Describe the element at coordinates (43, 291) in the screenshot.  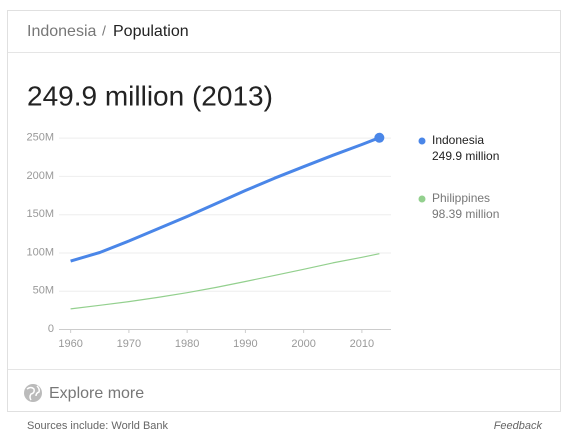
I see `y-tick-label: 50M` at that location.